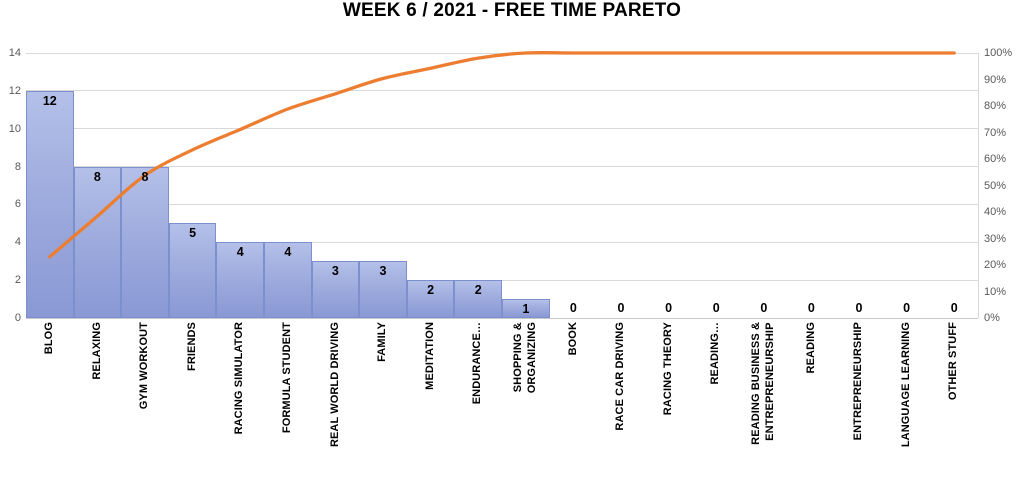 The height and width of the screenshot is (490, 1024). Describe the element at coordinates (995, 291) in the screenshot. I see `right-tick-10pct: 10%` at that location.